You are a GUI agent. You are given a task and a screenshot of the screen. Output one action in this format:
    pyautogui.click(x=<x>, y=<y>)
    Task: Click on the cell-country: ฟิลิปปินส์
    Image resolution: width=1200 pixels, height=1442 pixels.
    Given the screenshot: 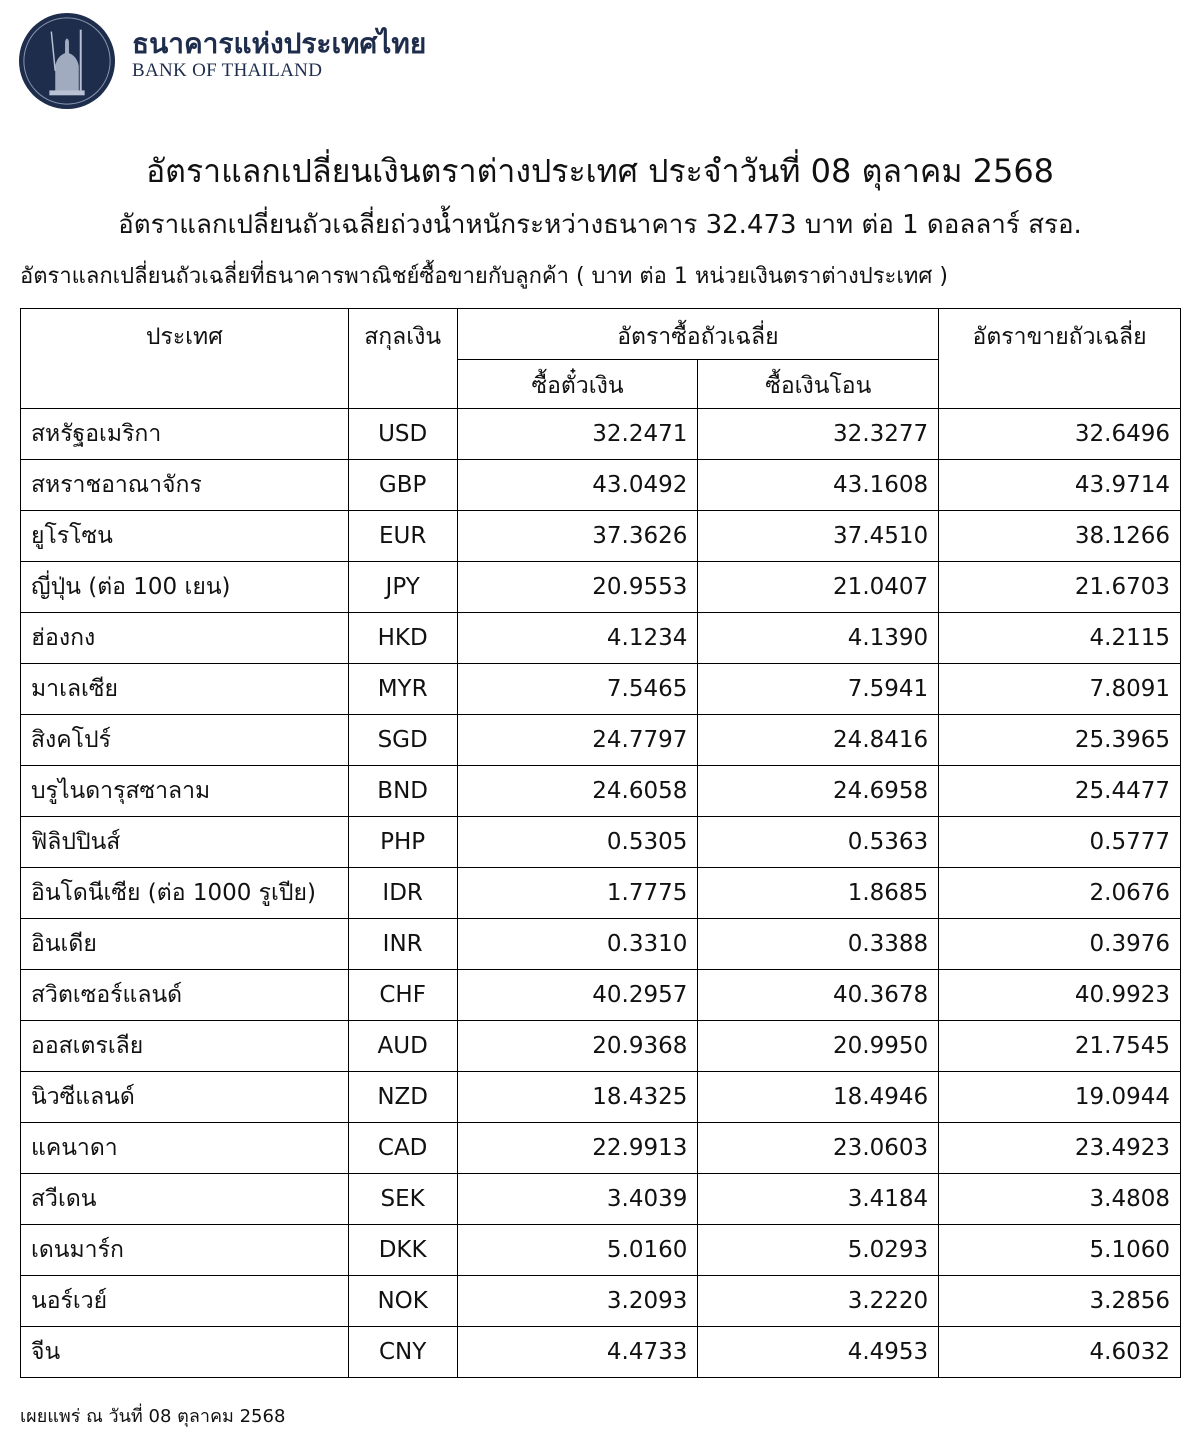 What is the action you would take?
    pyautogui.click(x=184, y=842)
    